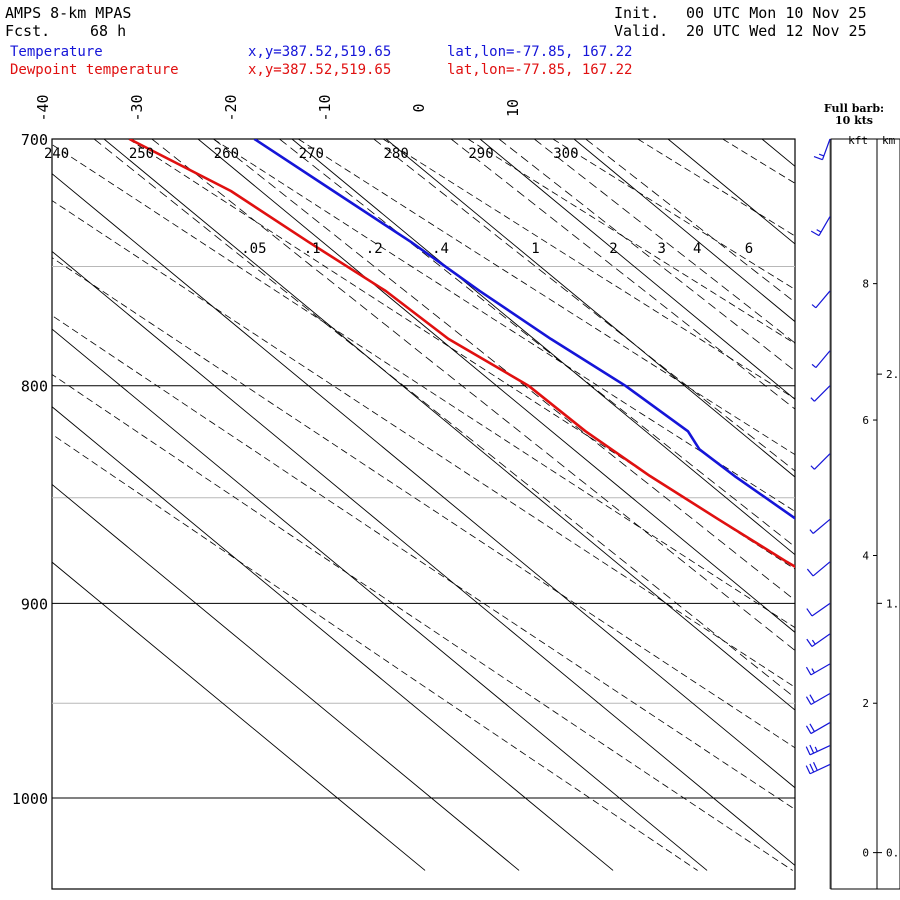 This screenshot has width=900, height=900. I want to click on pressure-tick-label: 800, so click(34, 387).